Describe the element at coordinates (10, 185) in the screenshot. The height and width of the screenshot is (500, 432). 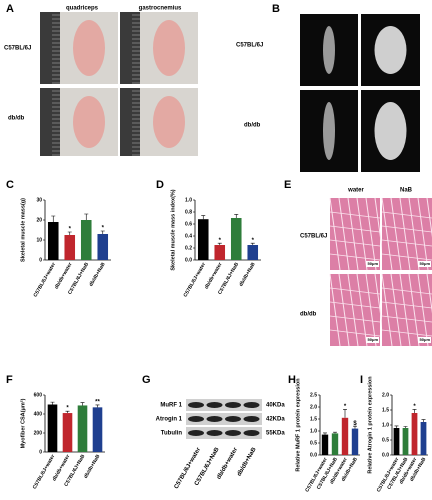
I see `panel-label: C` at that location.